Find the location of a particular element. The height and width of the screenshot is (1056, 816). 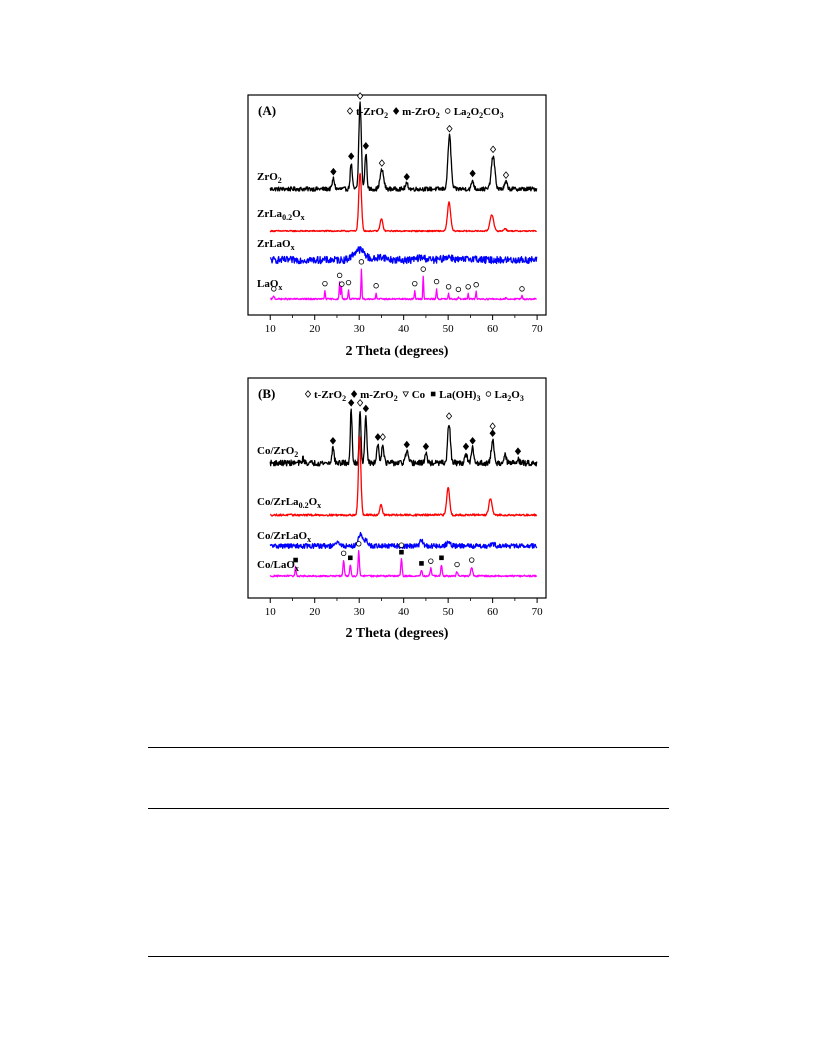

legend: t-ZrO2 m-ZrO2 Co La(OH)3 La2O3 is located at coordinates (414, 396).